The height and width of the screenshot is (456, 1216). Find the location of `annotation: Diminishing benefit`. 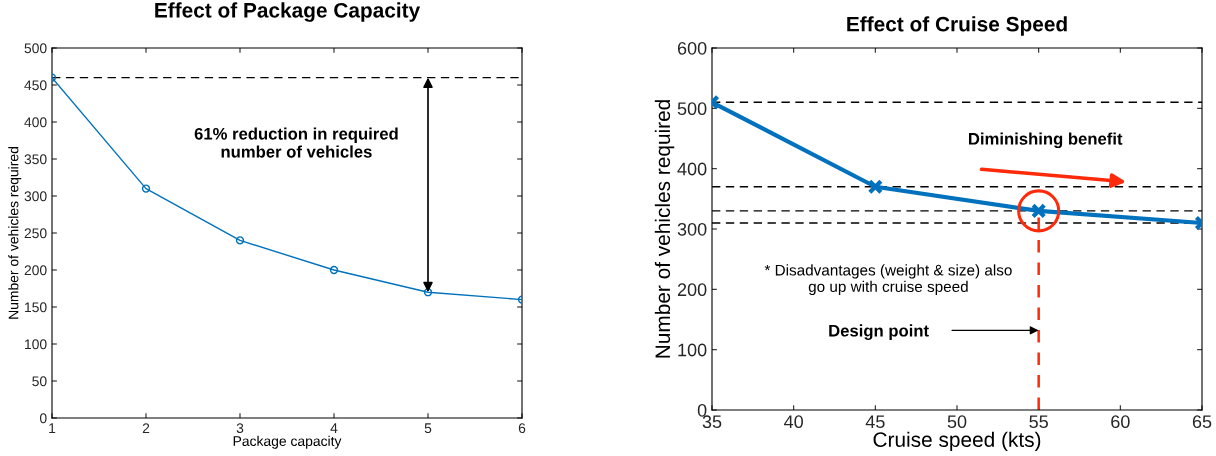

annotation: Diminishing benefit is located at coordinates (1046, 140).